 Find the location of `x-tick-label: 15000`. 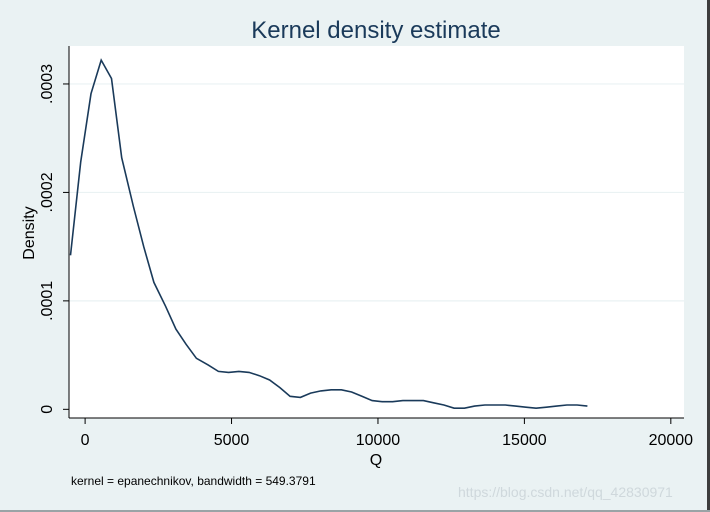

x-tick-label: 15000 is located at coordinates (524, 440).